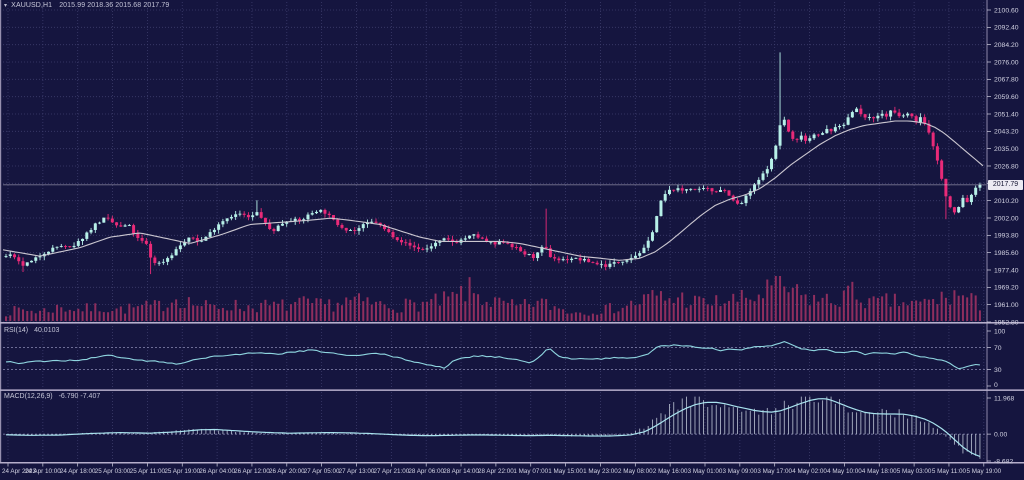  Describe the element at coordinates (949, 471) in the screenshot. I see `time-axis-label: 5 May 11:00` at that location.